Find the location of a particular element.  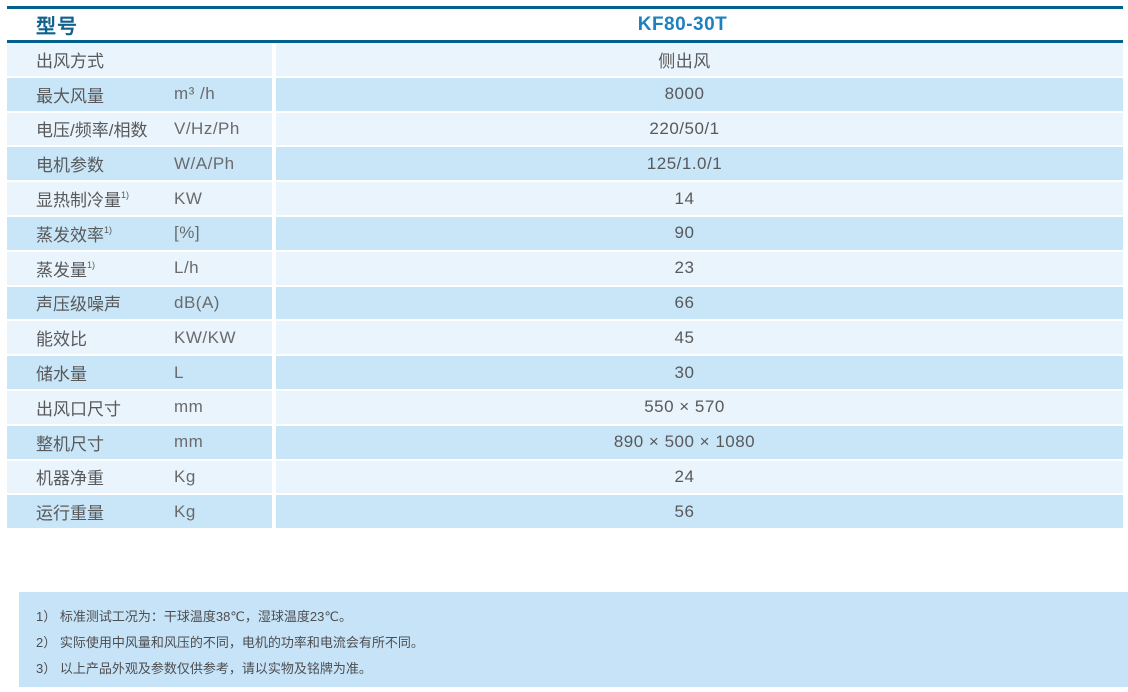

spec-label-cell: 整机尺寸 mm is located at coordinates (139, 442).